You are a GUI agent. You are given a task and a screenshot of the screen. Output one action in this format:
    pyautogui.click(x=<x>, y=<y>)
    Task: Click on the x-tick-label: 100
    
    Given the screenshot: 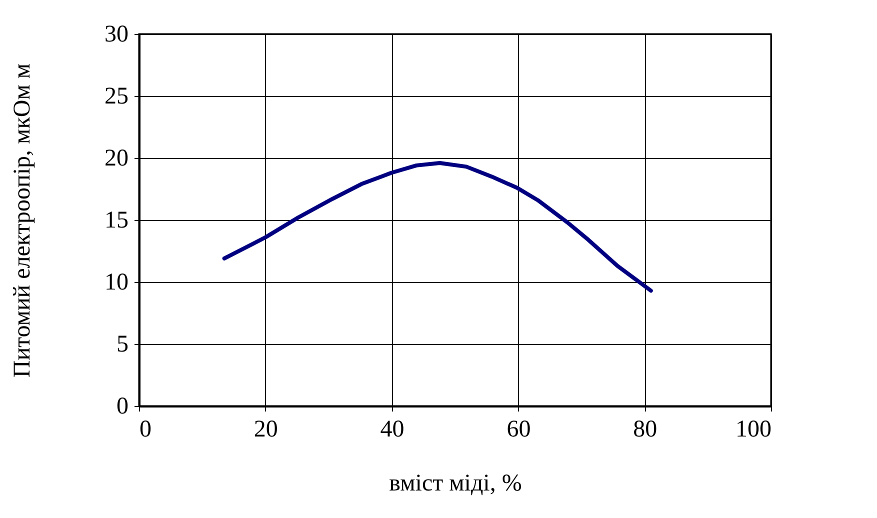 What is the action you would take?
    pyautogui.click(x=754, y=429)
    